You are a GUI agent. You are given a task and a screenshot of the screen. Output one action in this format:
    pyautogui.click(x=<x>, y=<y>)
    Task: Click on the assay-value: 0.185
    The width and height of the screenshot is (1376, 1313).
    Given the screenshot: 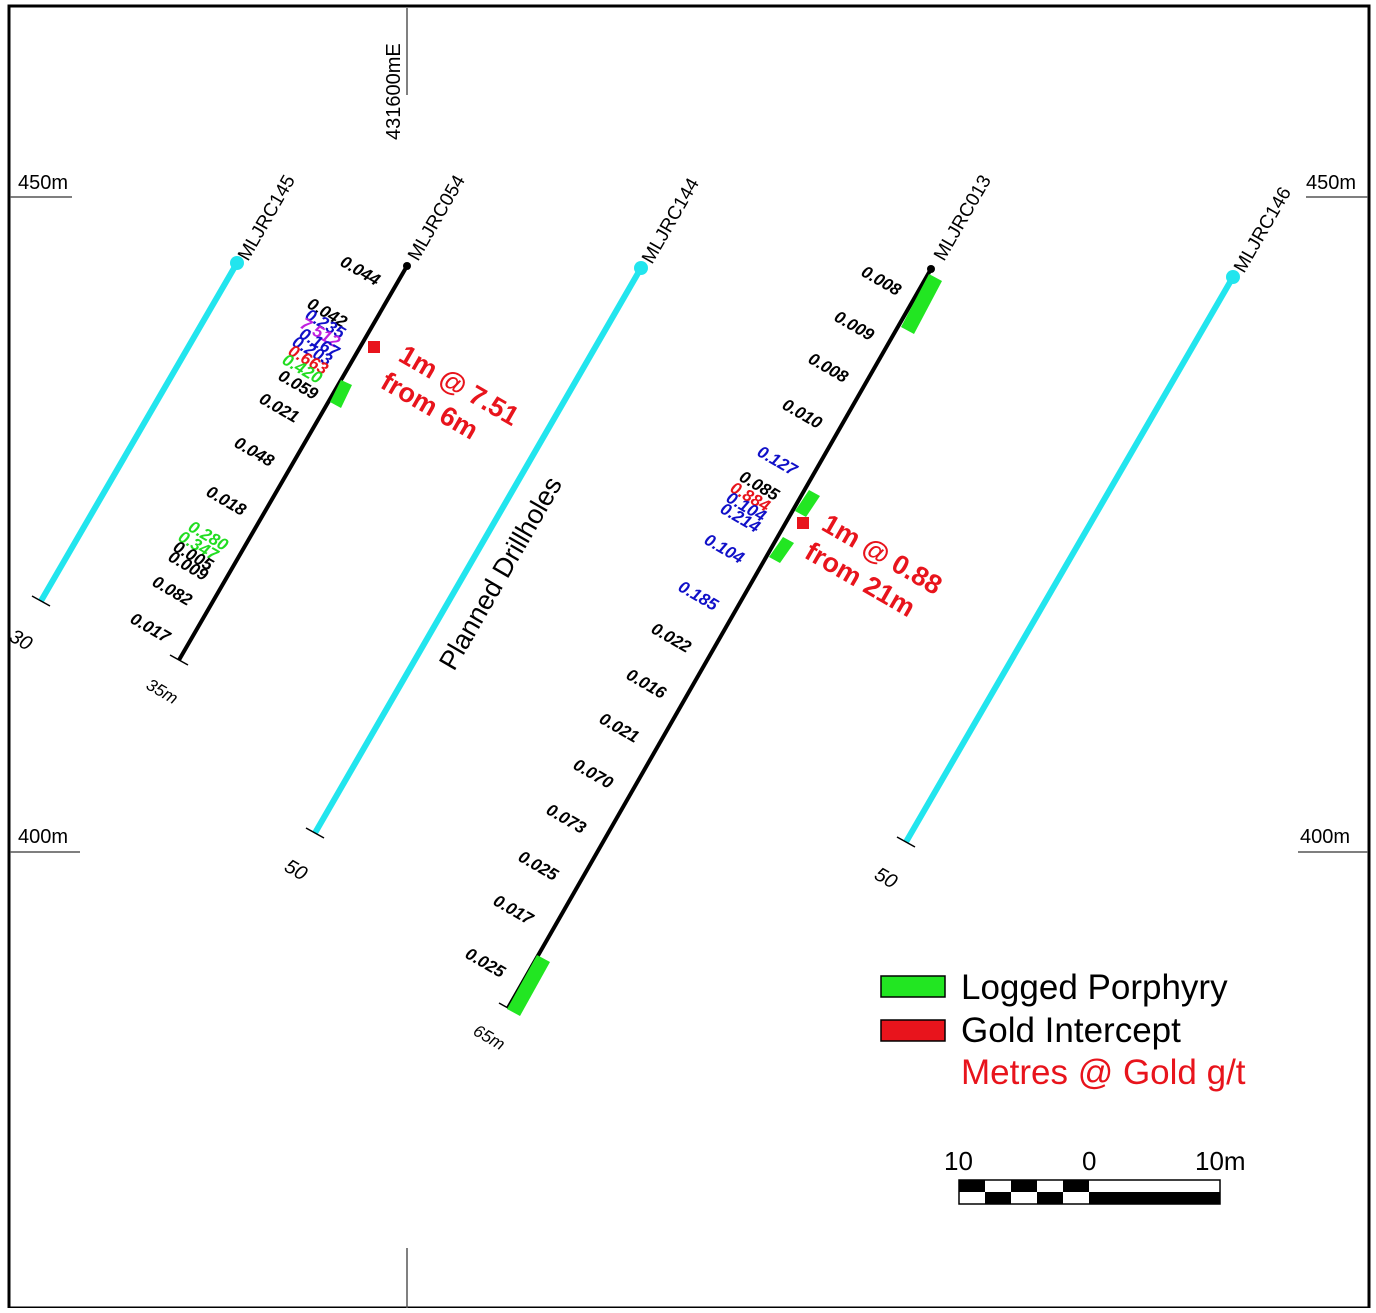 What is the action you would take?
    pyautogui.click(x=698, y=596)
    